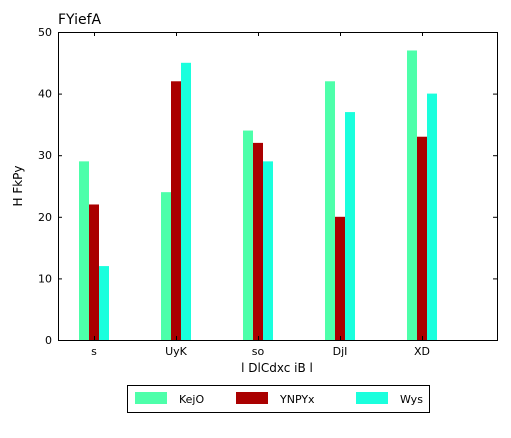  What do you see at coordinates (191, 399) in the screenshot?
I see `legend-label-KejO: KejO` at bounding box center [191, 399].